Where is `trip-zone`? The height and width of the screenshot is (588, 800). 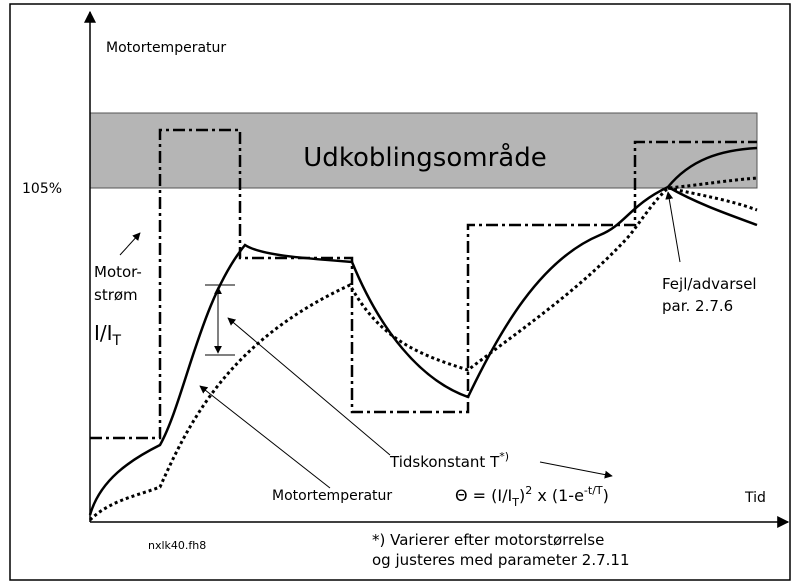
trip-zone is located at coordinates (423, 150).